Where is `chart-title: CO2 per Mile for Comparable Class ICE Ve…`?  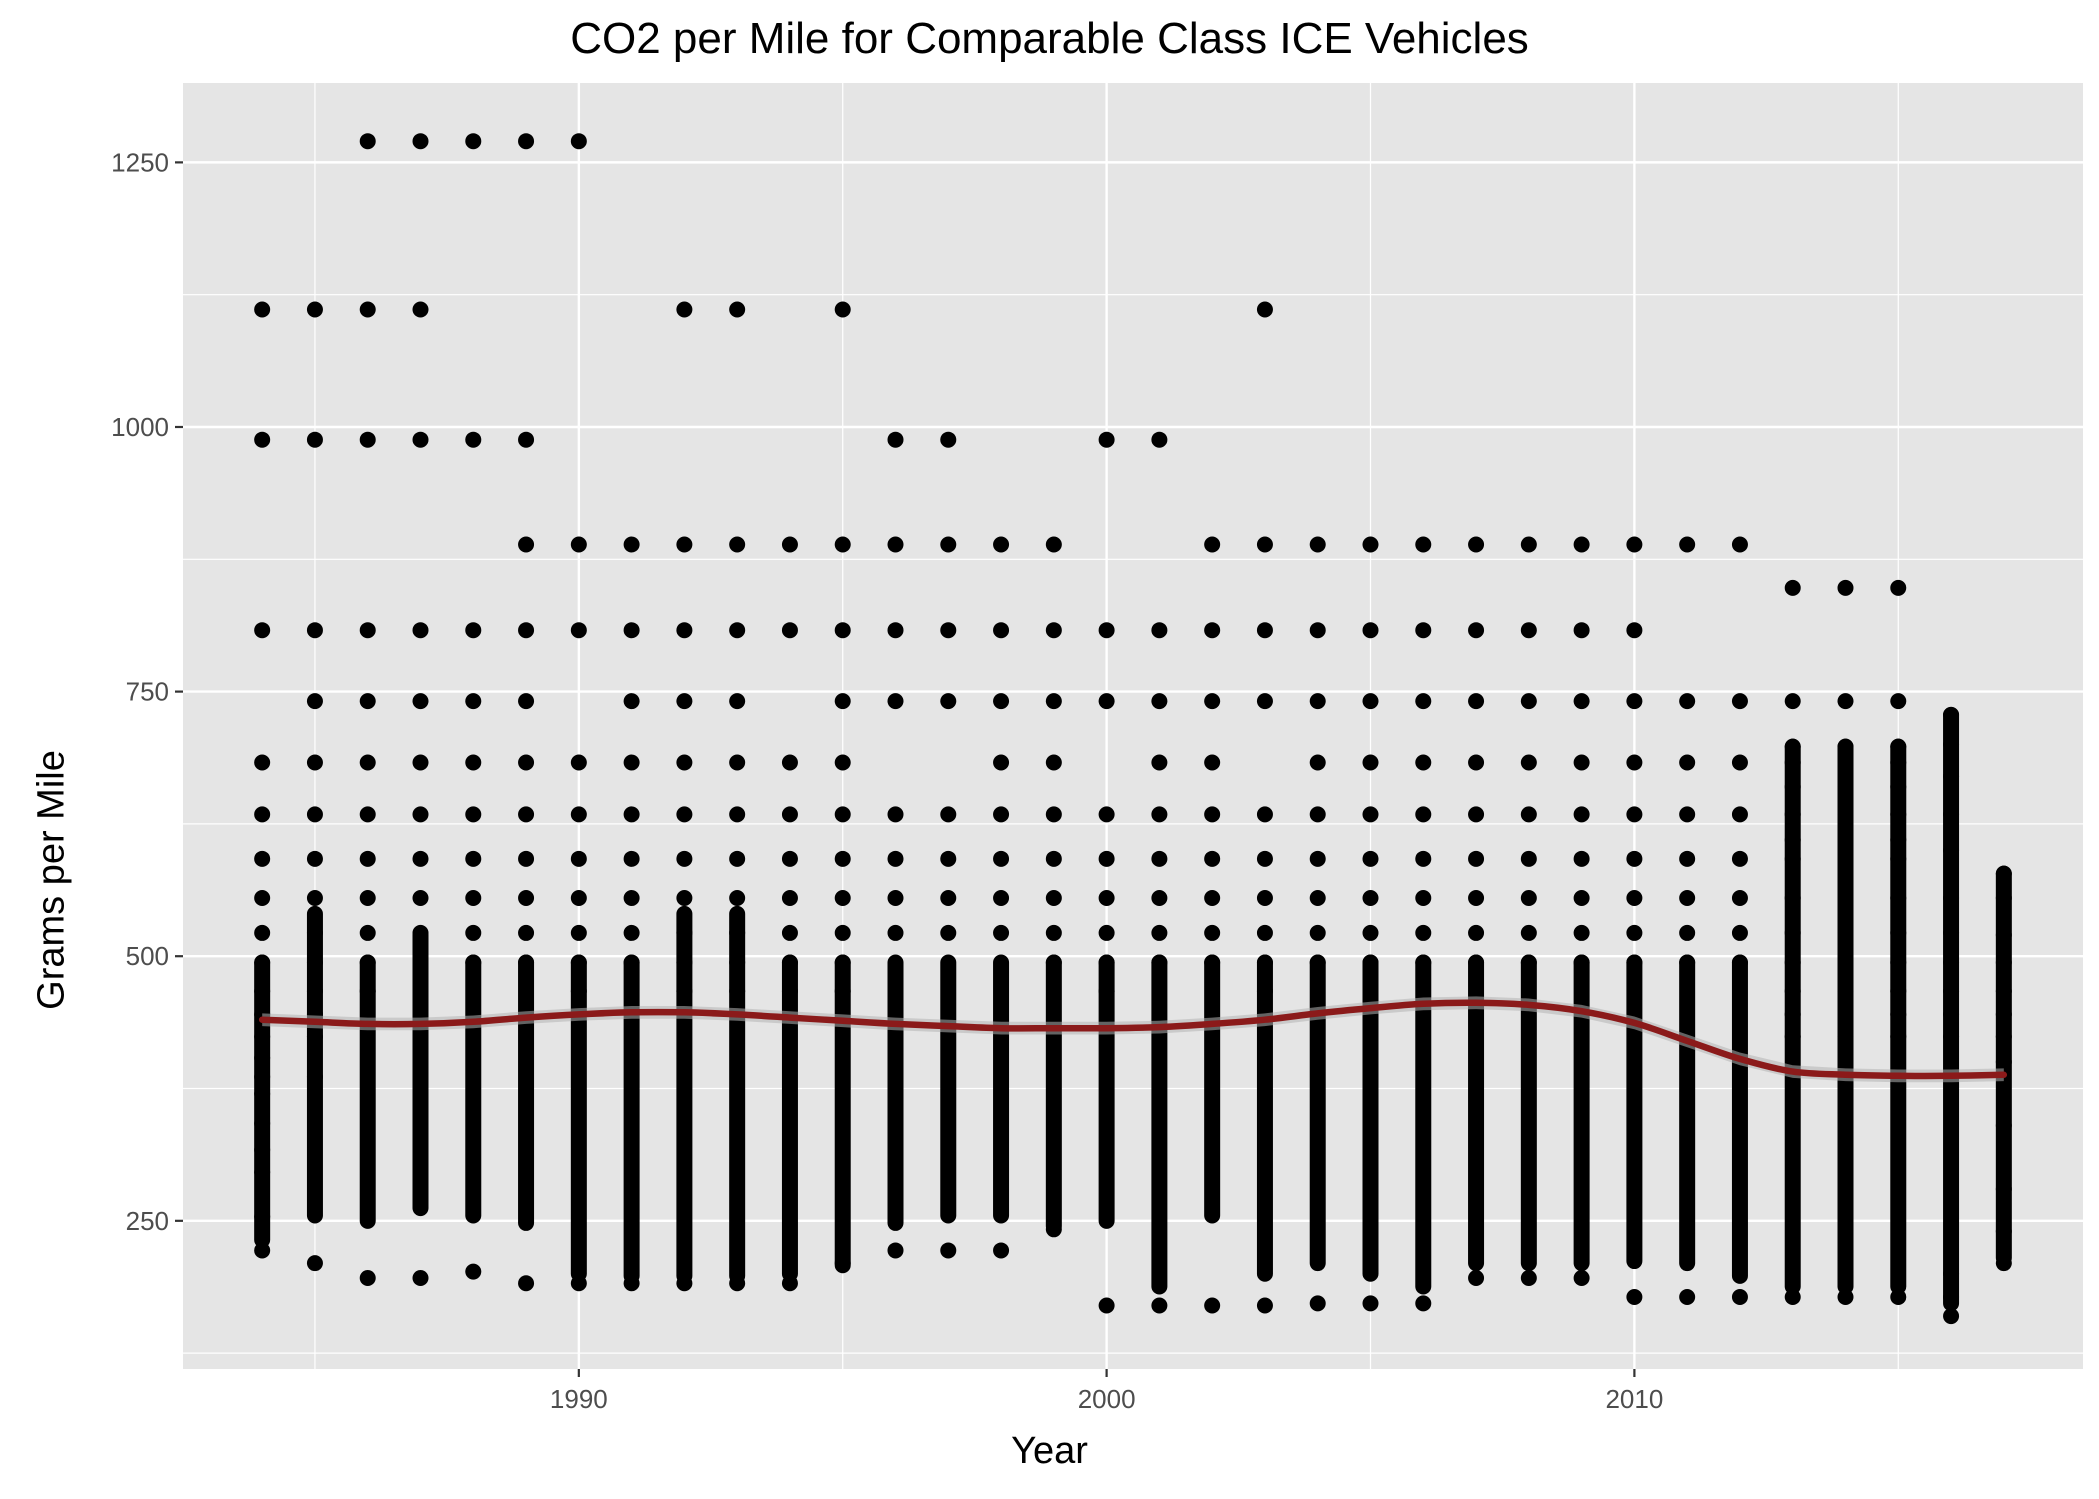
chart-title: CO2 per Mile for Comparable Class ICE Ve… is located at coordinates (1049, 38).